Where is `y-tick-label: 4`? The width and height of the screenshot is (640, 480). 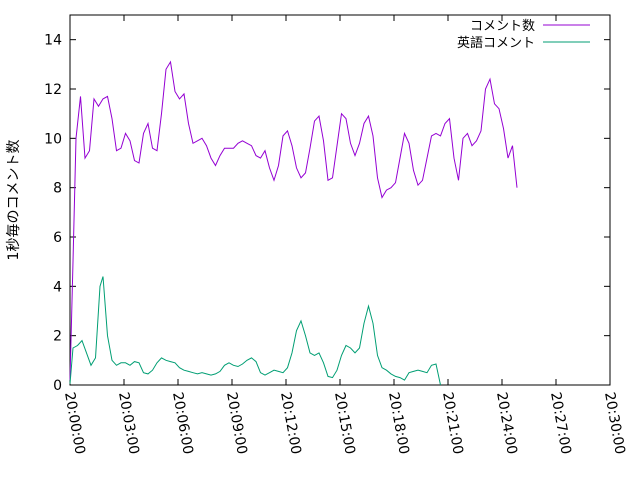
y-tick-label: 4 is located at coordinates (57, 287).